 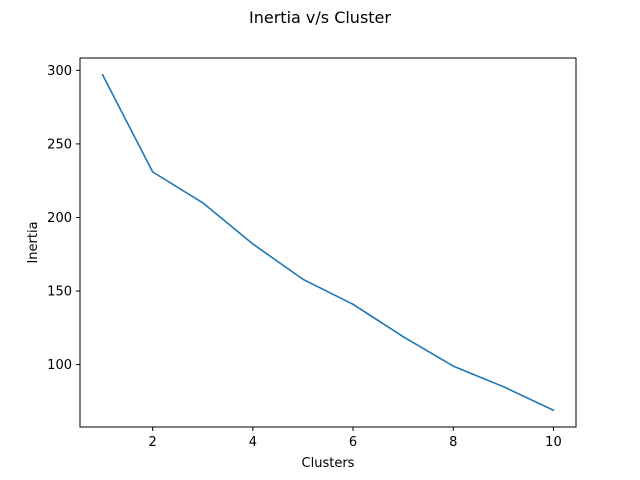 I want to click on y-axis-ticks: 100 150 200 250 300, so click(x=63, y=218).